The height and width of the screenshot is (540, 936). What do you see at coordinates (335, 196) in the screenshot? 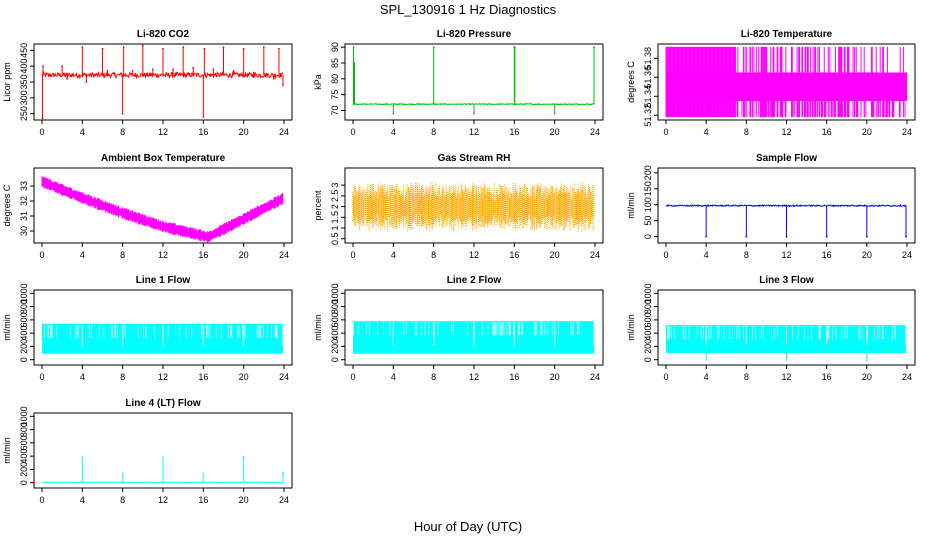
I see `y-tick-label: 2.5` at bounding box center [335, 196].